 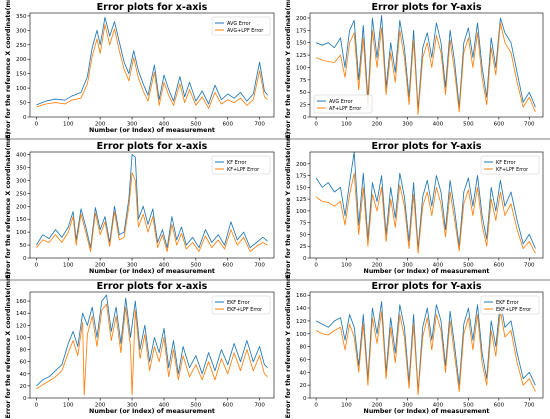 What do you see at coordinates (8, 344) in the screenshot?
I see `y-axis-label: Error for the reference X coordinate(mm)` at bounding box center [8, 344].